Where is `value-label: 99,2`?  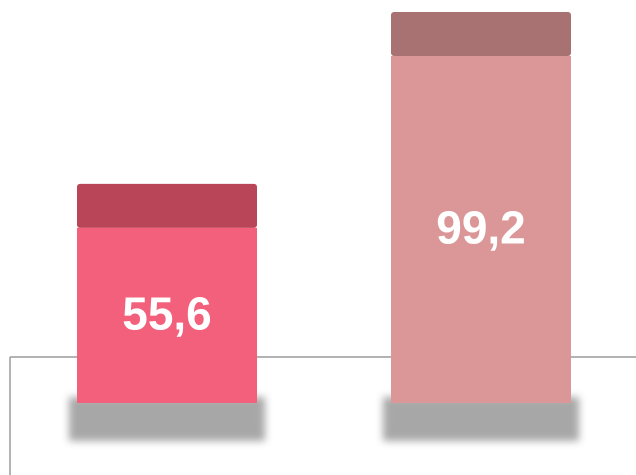 value-label: 99,2 is located at coordinates (481, 228).